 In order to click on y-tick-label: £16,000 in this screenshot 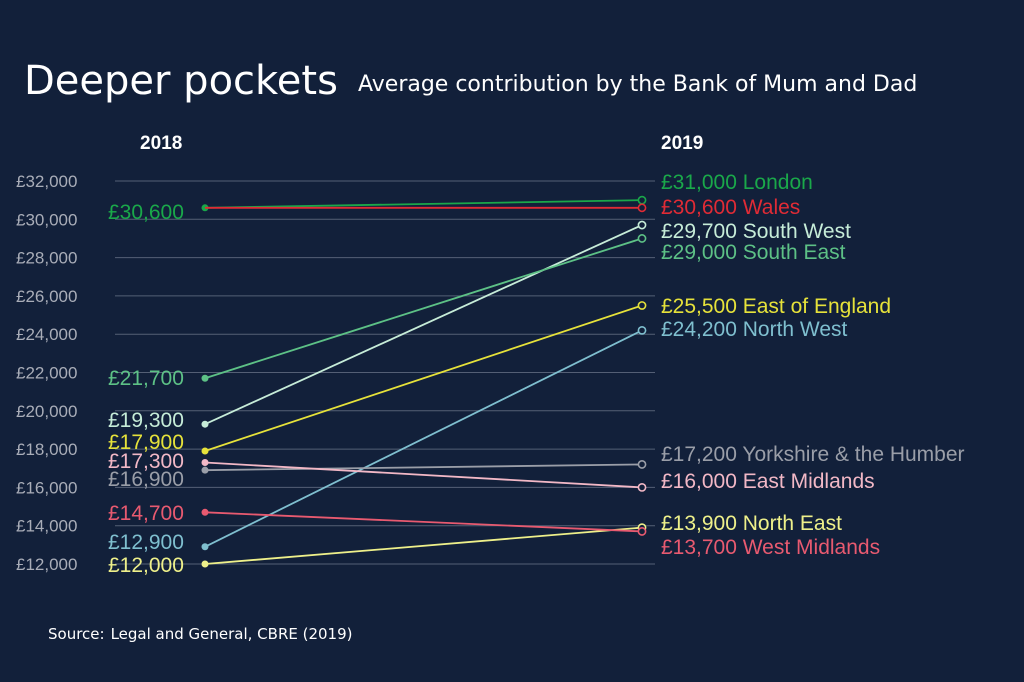, I will do `click(46, 487)`.